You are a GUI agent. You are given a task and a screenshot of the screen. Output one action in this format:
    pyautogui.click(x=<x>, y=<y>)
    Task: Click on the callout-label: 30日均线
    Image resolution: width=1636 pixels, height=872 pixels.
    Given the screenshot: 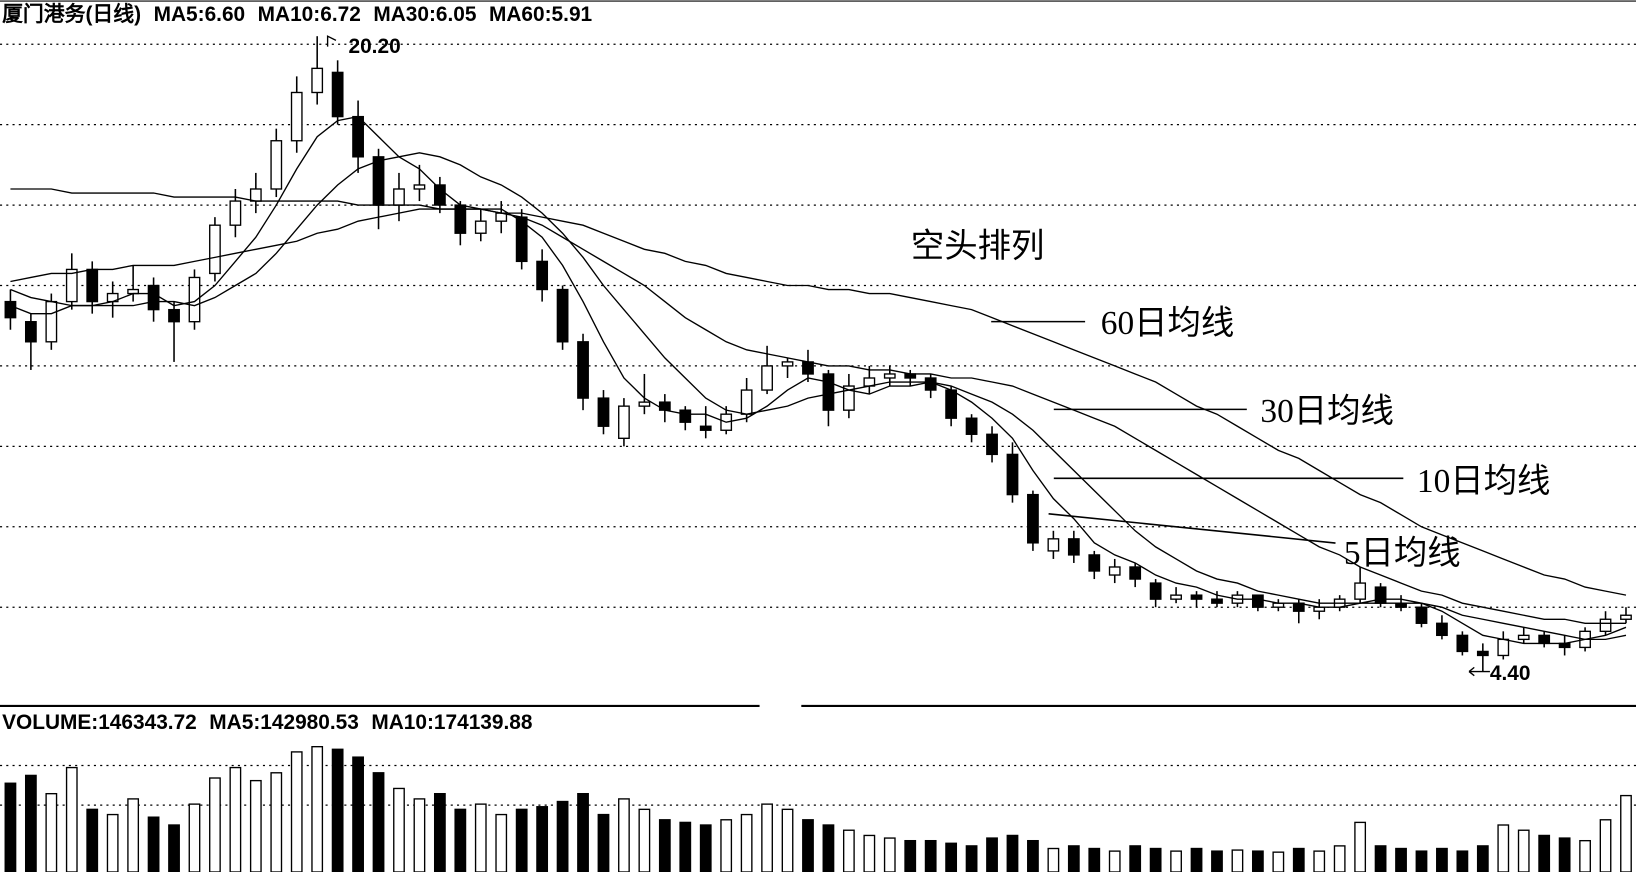 What is the action you would take?
    pyautogui.click(x=1327, y=411)
    